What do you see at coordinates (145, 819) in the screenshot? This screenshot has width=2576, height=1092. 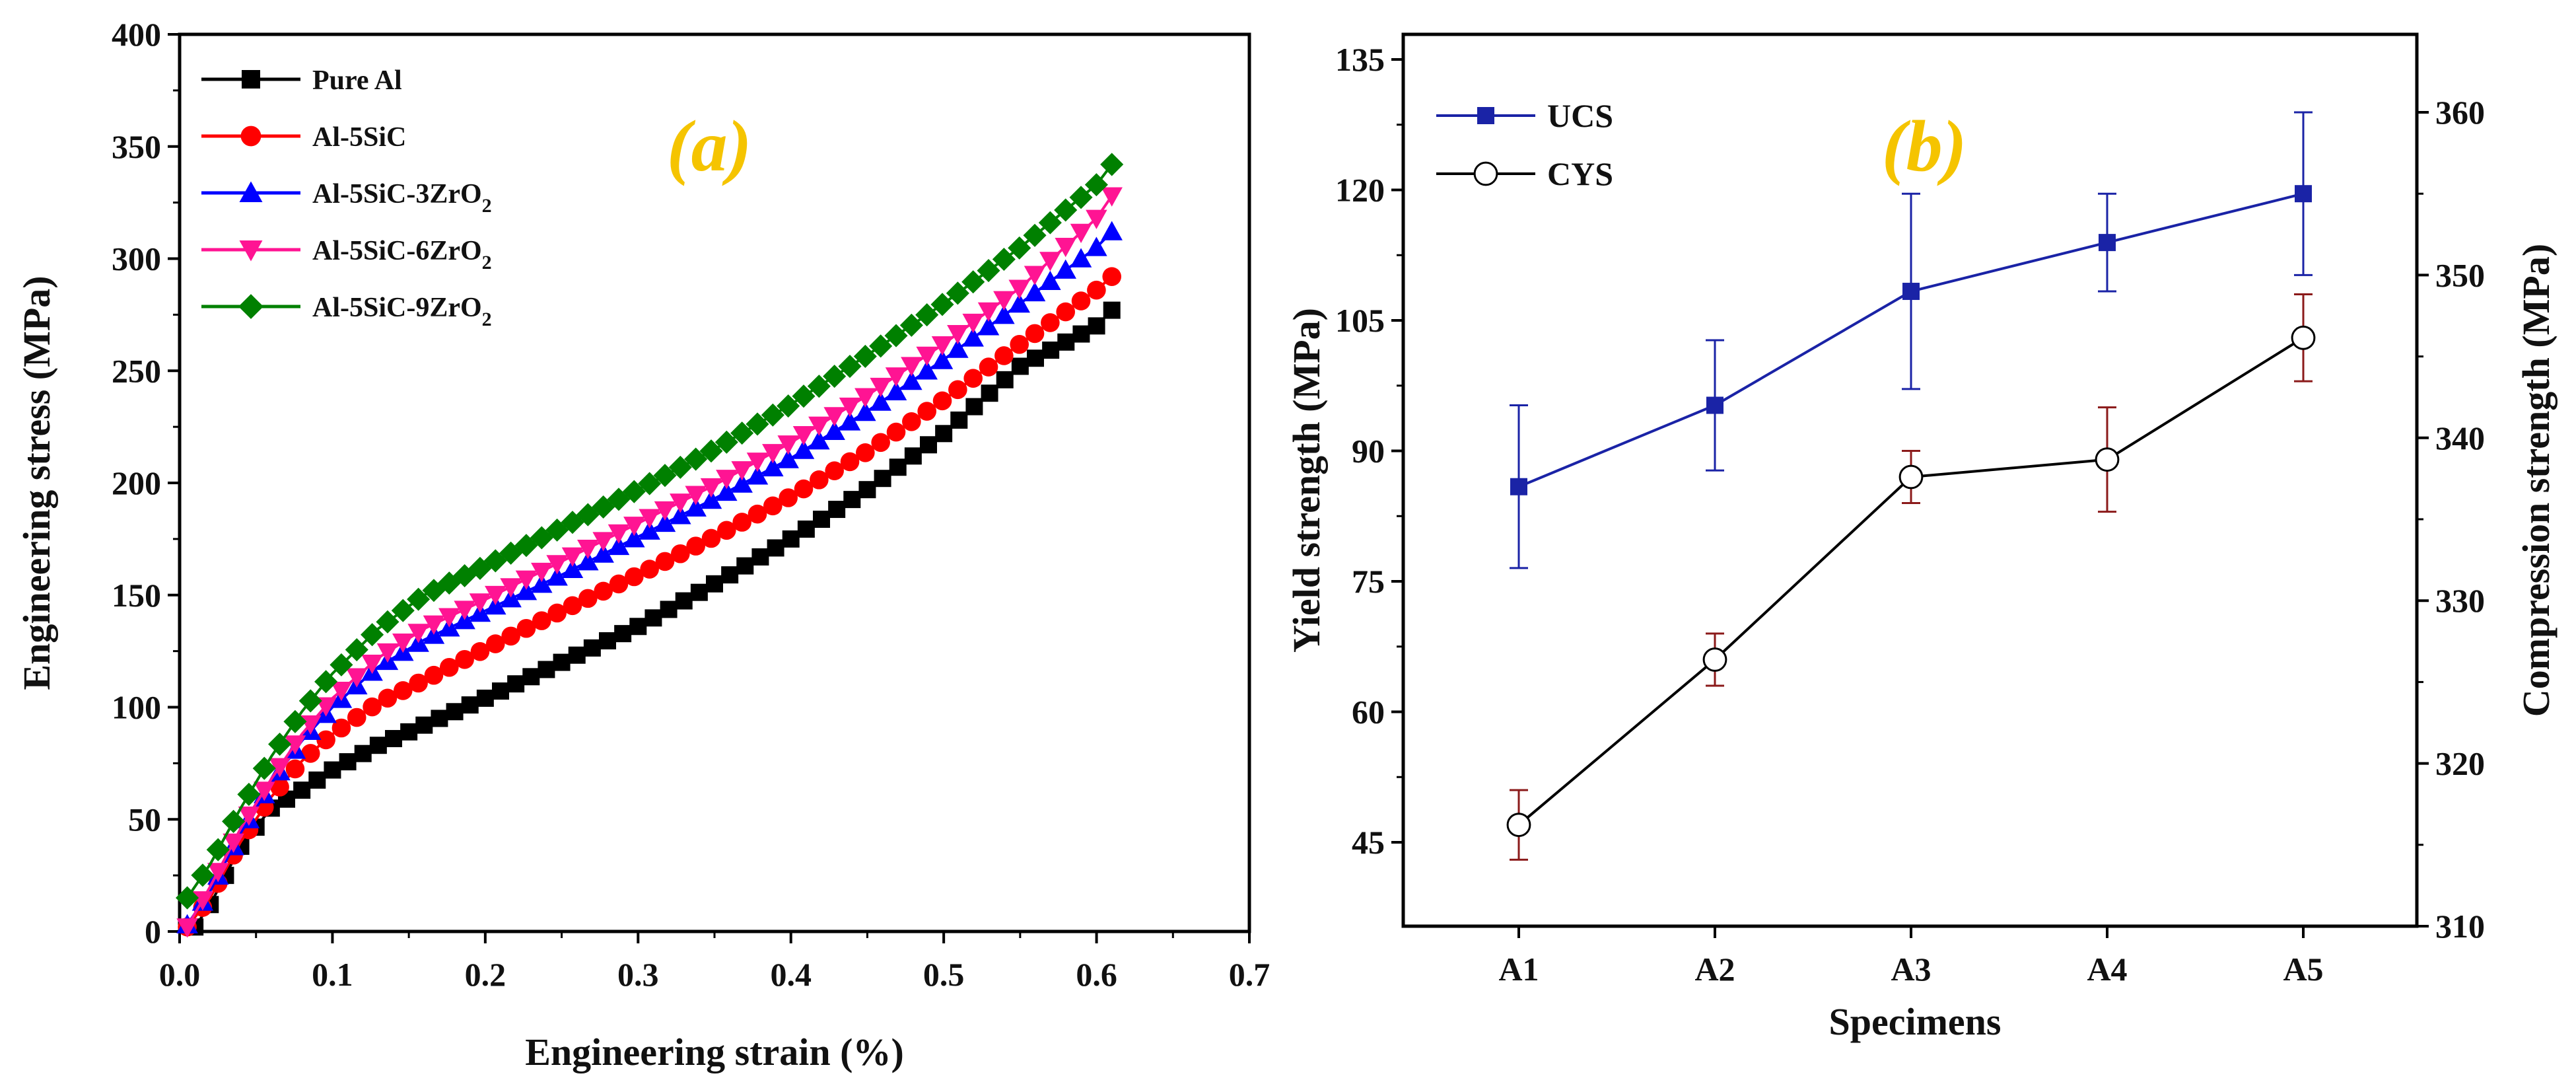 I see `y-tick-label: 50` at bounding box center [145, 819].